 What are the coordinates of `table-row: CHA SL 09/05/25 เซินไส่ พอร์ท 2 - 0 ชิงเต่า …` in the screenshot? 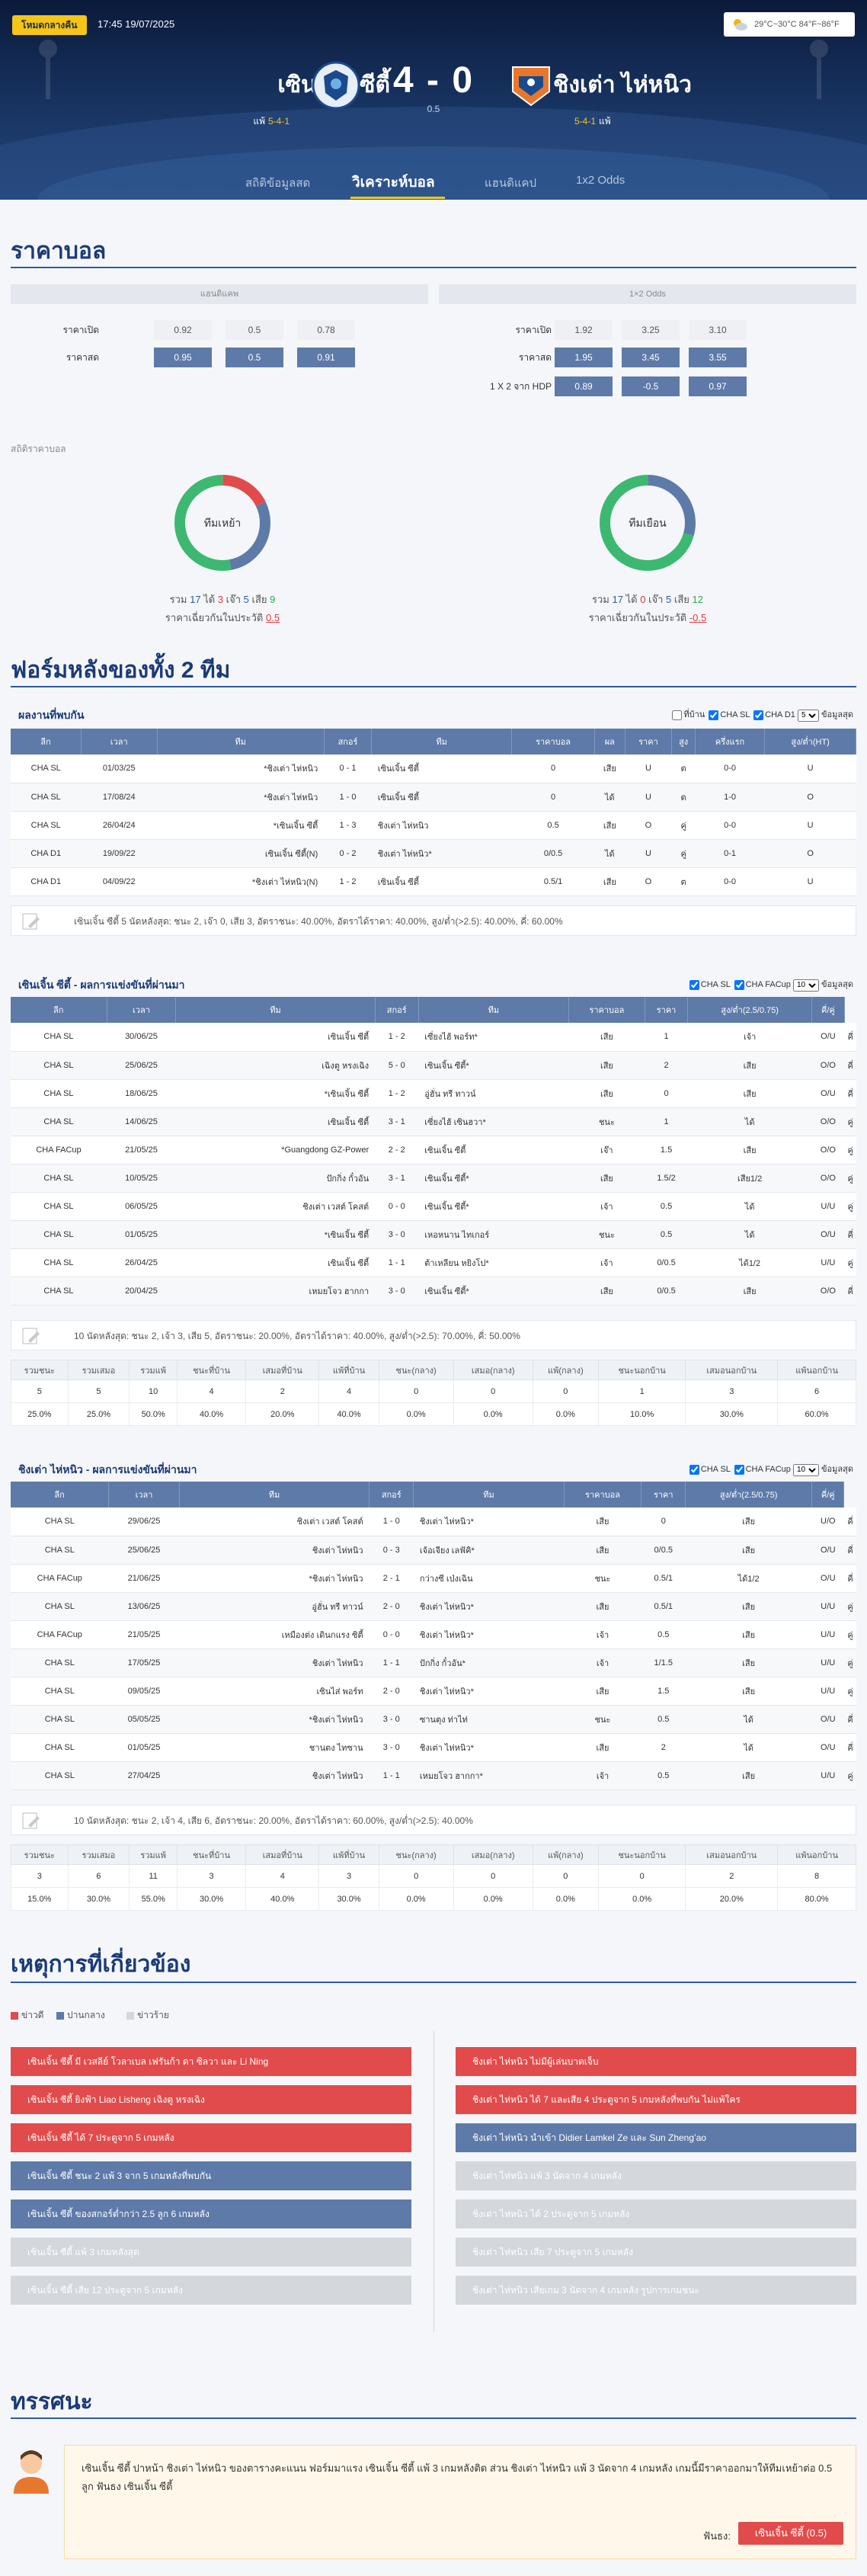 It's located at (433, 1692).